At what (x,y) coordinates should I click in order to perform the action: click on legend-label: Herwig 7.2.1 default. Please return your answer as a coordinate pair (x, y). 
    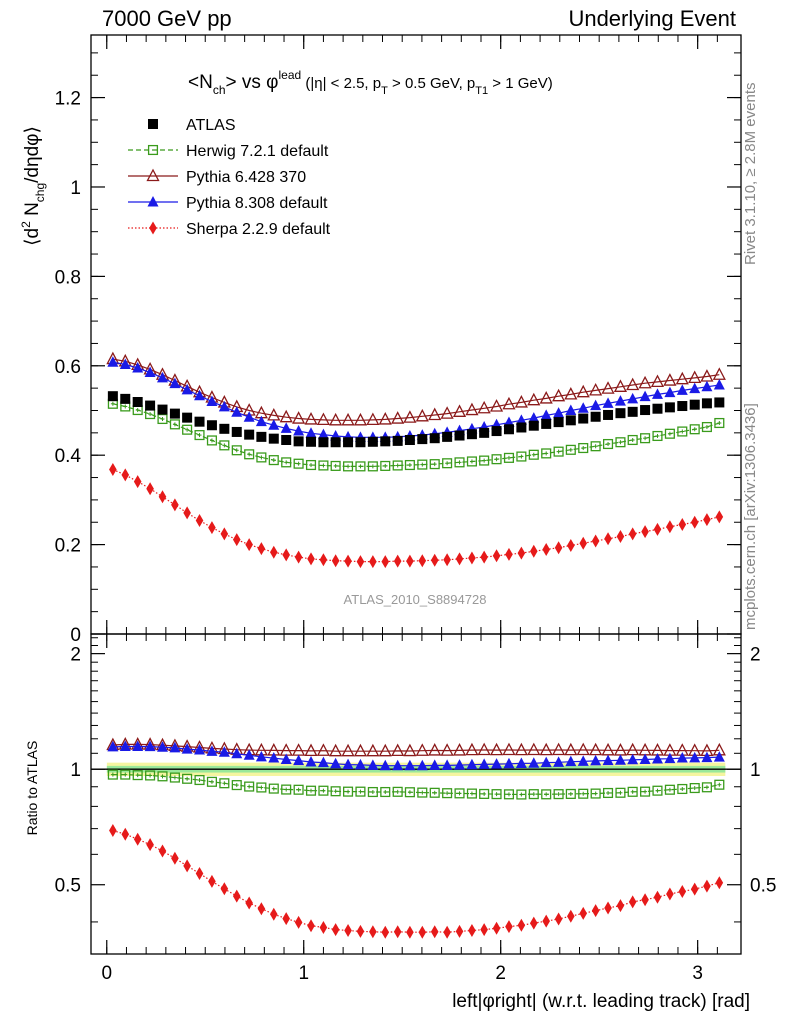
    Looking at the image, I should click on (257, 151).